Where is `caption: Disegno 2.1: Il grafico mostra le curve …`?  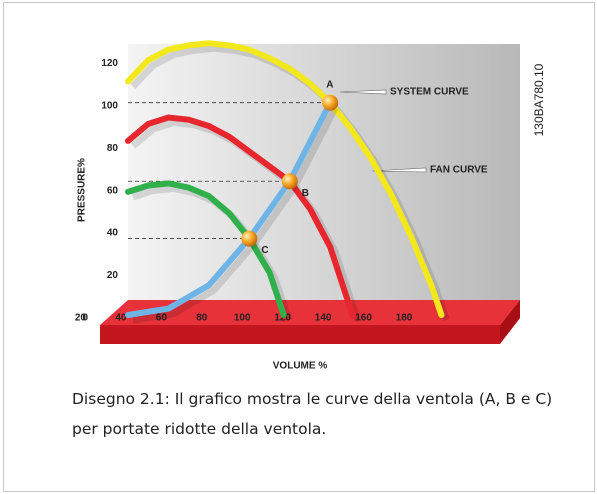
caption: Disegno 2.1: Il grafico mostra le curve … is located at coordinates (312, 414).